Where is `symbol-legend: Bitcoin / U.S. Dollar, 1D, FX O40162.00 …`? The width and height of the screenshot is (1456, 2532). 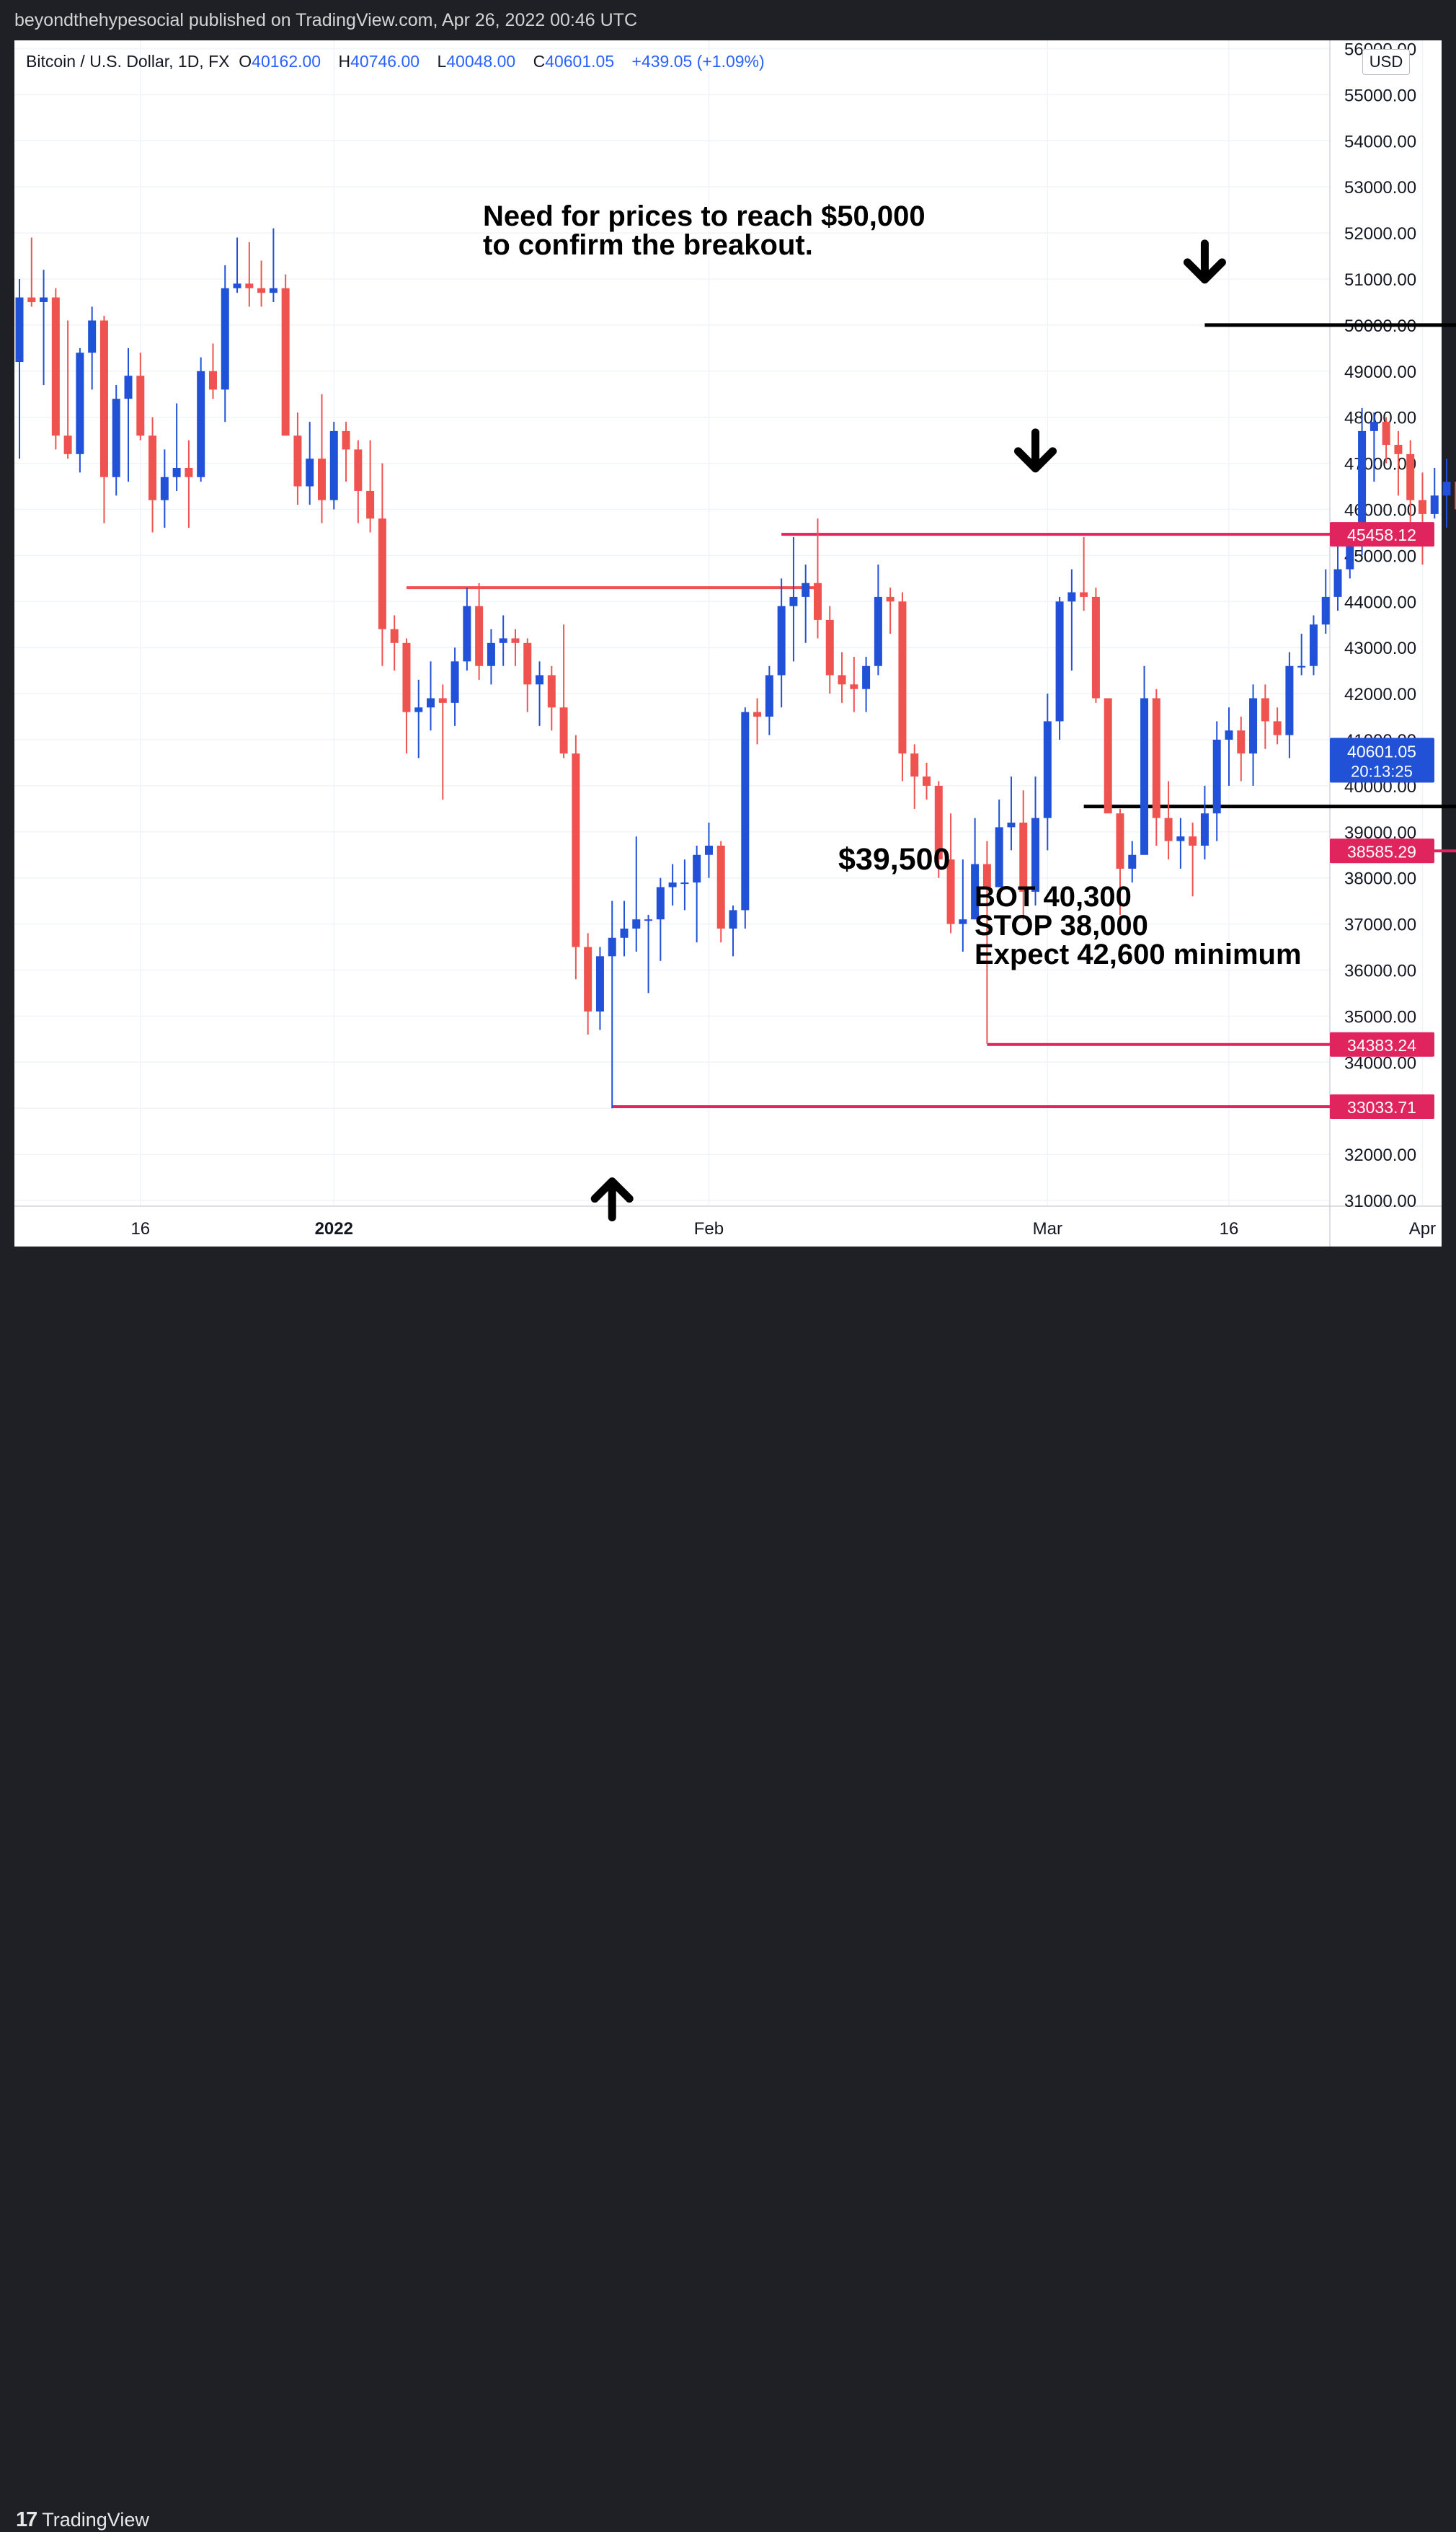 symbol-legend: Bitcoin / U.S. Dollar, 1D, FX O40162.00 … is located at coordinates (402, 61).